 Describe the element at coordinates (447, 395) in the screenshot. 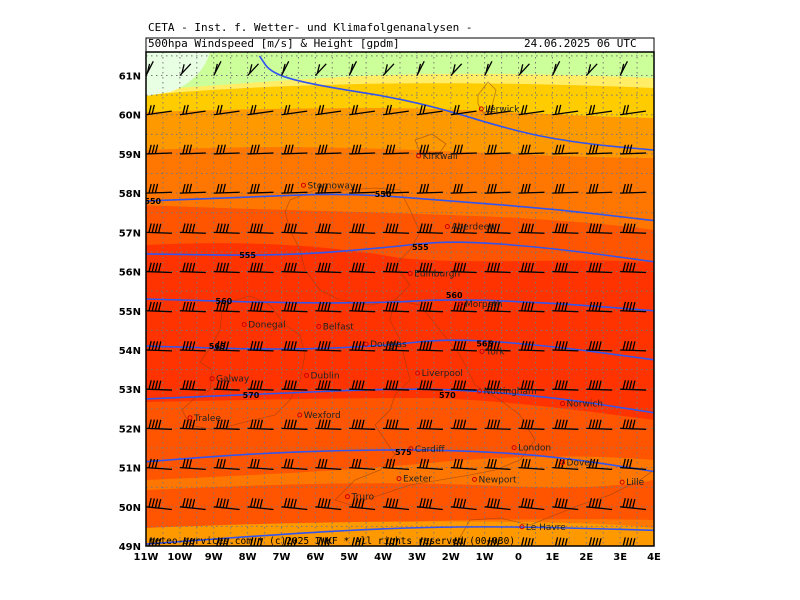

I see `contour-label: 570` at that location.